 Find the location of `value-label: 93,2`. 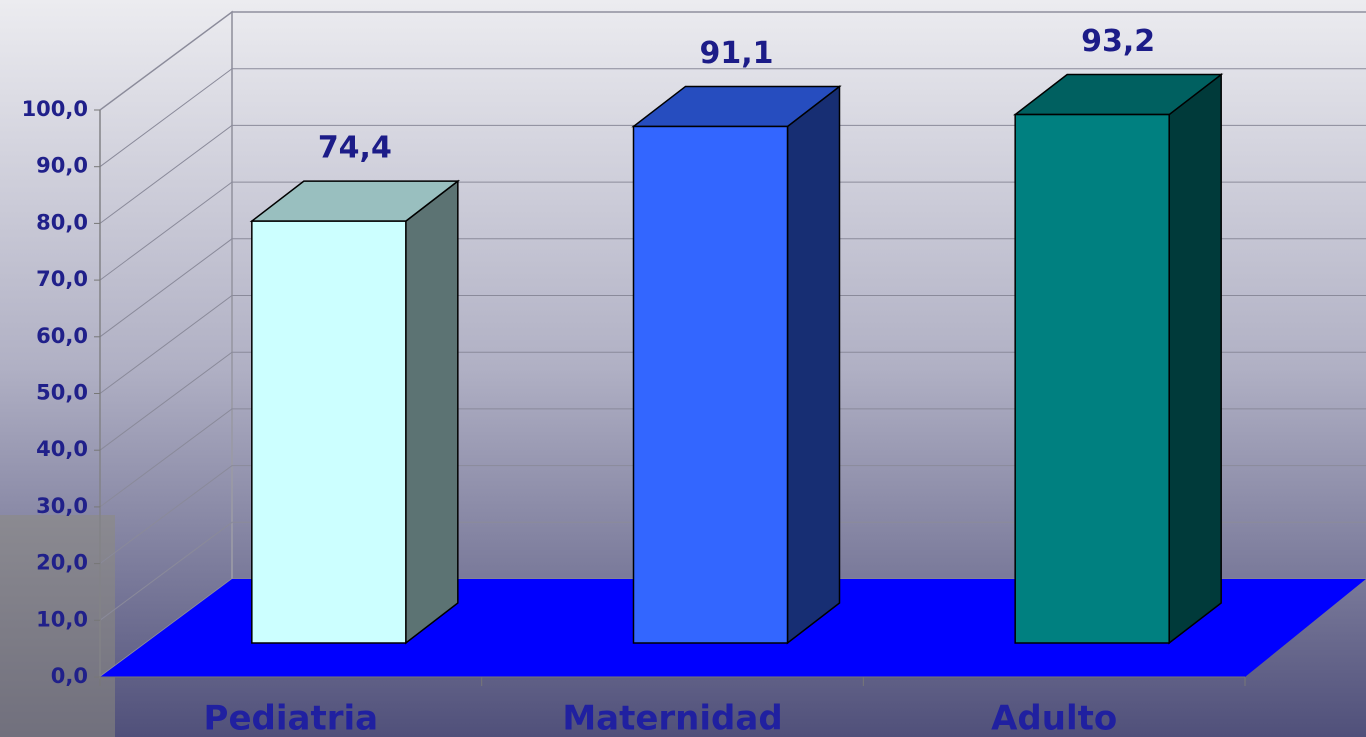

value-label: 93,2 is located at coordinates (1118, 41).